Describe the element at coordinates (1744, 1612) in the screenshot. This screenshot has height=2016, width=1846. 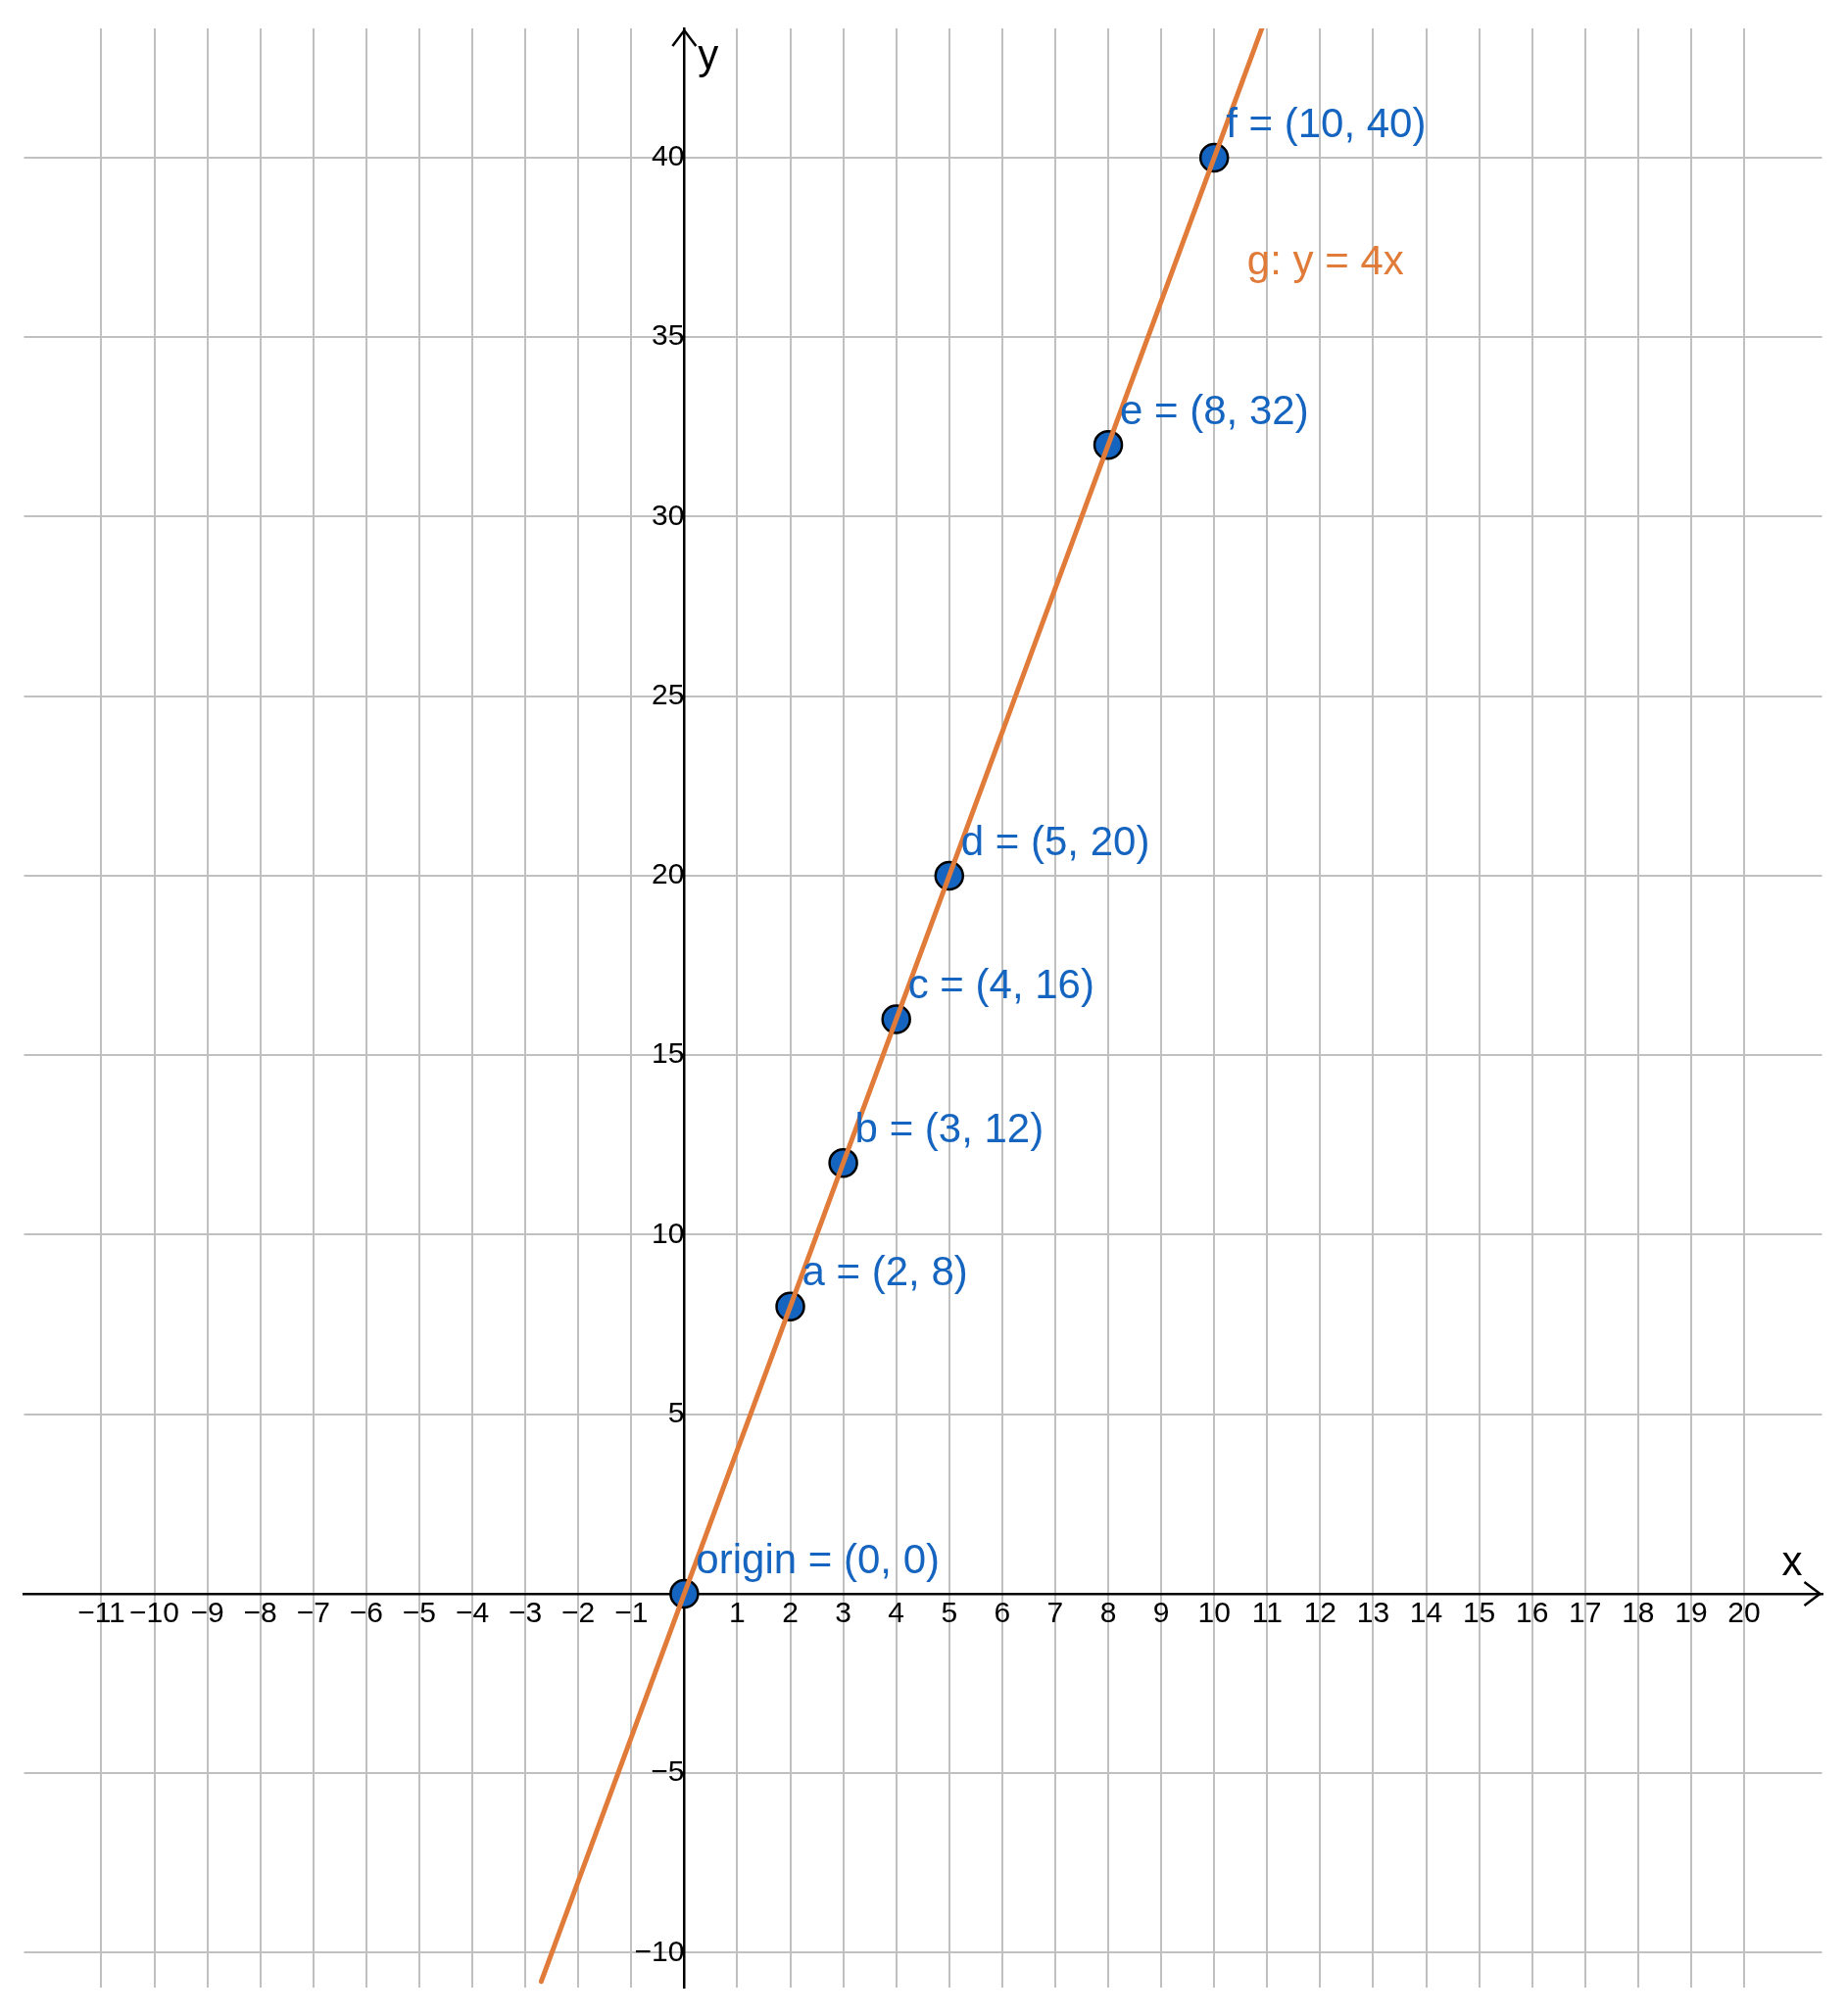
I see `x-tick-label: 20` at that location.